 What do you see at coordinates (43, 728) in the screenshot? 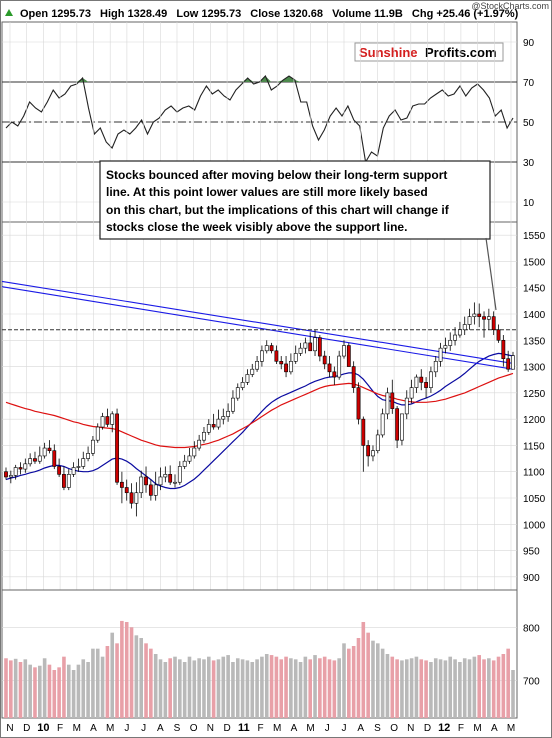
I see `x-tick-label: 10` at bounding box center [43, 728].